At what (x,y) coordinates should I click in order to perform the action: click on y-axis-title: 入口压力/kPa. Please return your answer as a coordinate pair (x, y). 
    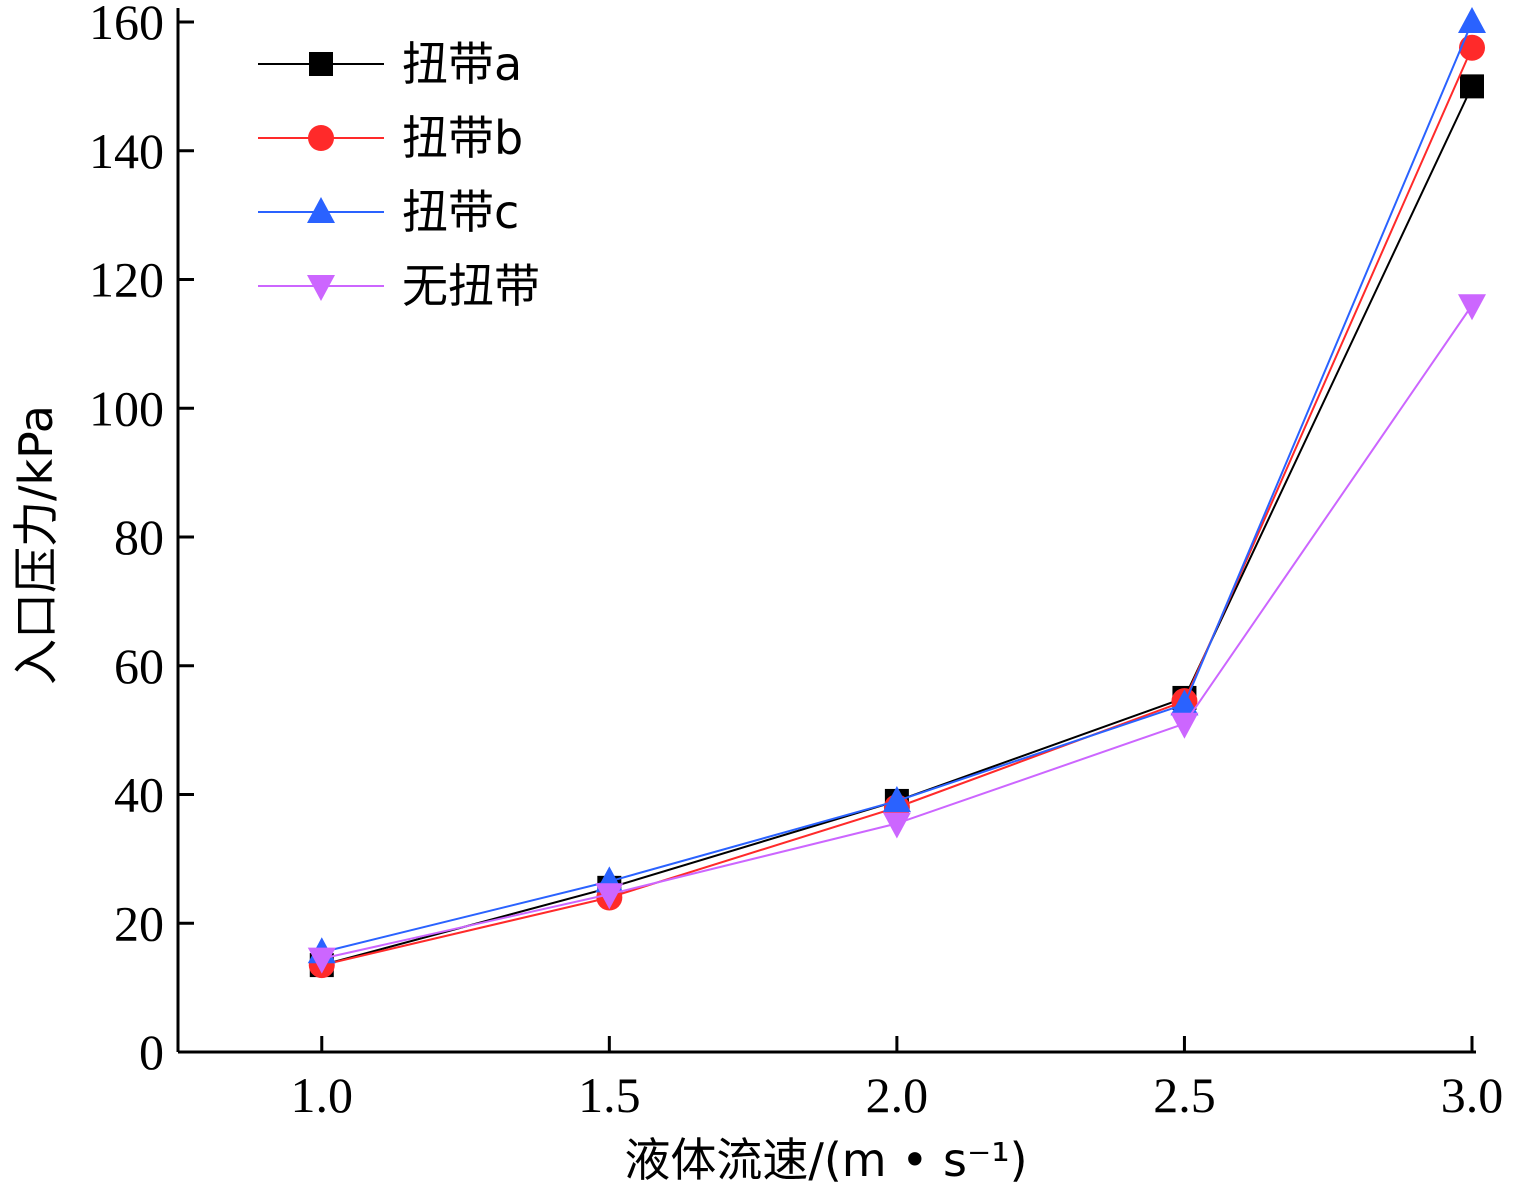
    Looking at the image, I should click on (36, 545).